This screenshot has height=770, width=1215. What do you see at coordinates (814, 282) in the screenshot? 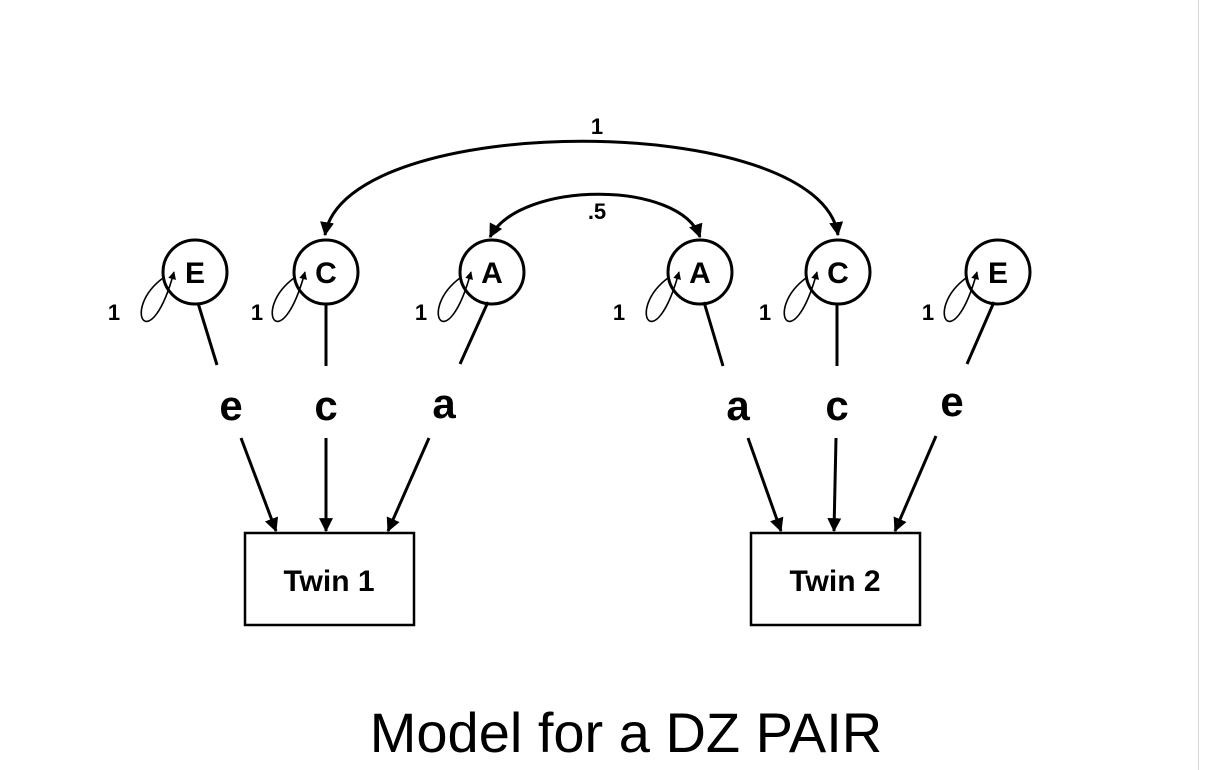
I see `latent-c-twin2: C 1` at bounding box center [814, 282].